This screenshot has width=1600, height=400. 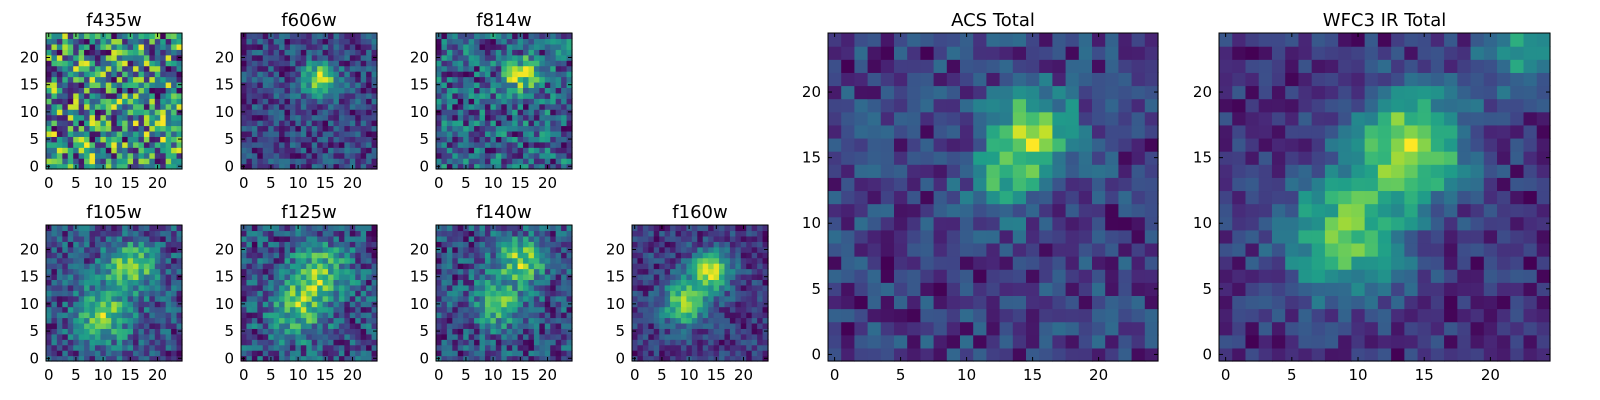 I want to click on y-tick-label: 10, so click(x=419, y=304).